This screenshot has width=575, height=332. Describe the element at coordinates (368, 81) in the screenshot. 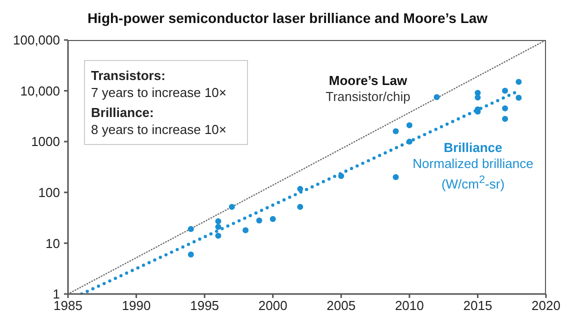

I see `annotation: Moore’s Law` at that location.